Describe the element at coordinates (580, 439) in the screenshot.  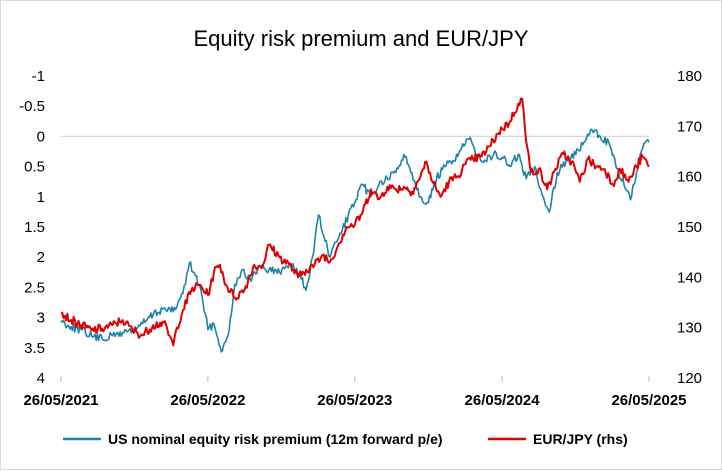
I see `legend-label: EUR/JPY (rhs)` at that location.